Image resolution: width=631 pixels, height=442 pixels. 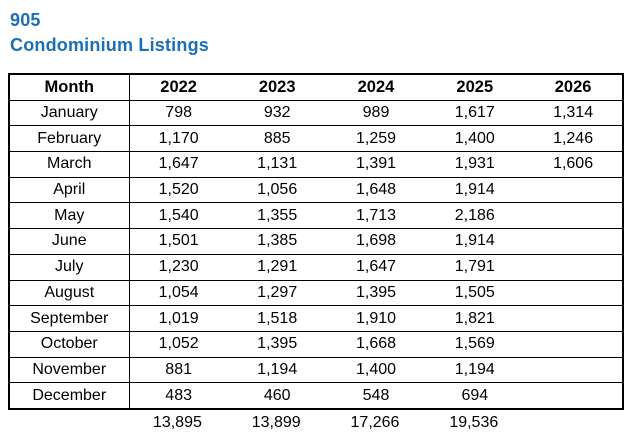 What do you see at coordinates (178, 189) in the screenshot?
I see `value-cell: 1,520` at bounding box center [178, 189].